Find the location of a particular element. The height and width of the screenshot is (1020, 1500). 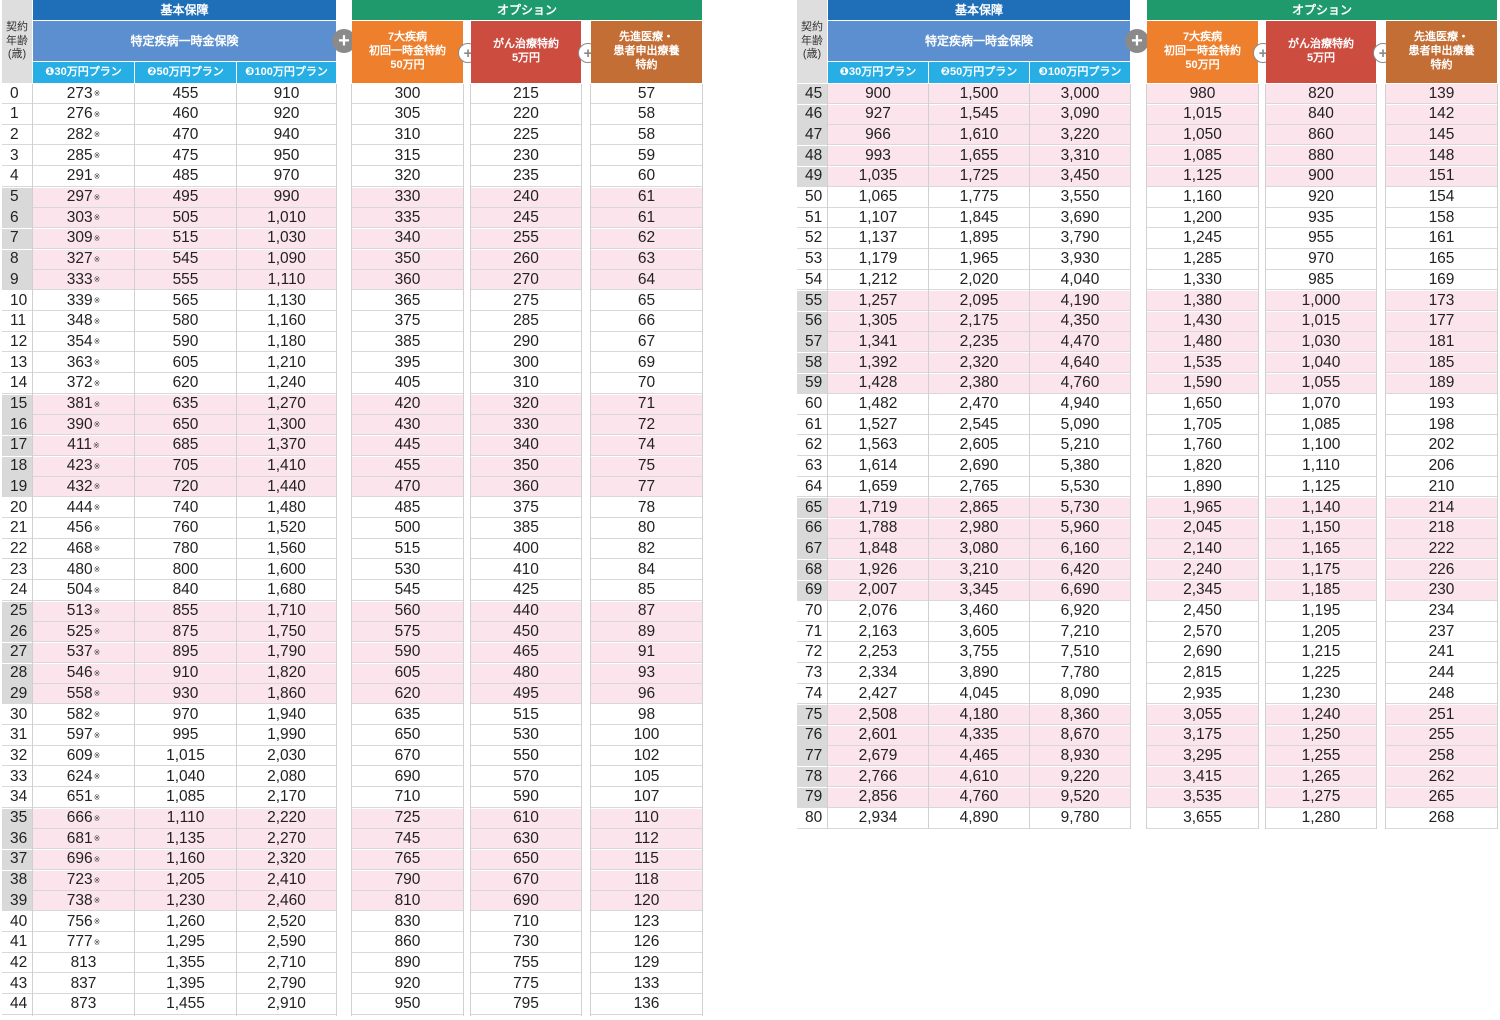

cancer-rider-premium: 1,265 is located at coordinates (1321, 777).